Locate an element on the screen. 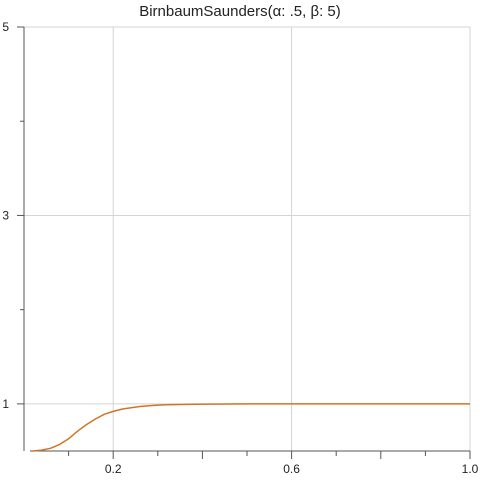 This screenshot has height=480, width=480. y-tick-label: 5 is located at coordinates (5, 27).